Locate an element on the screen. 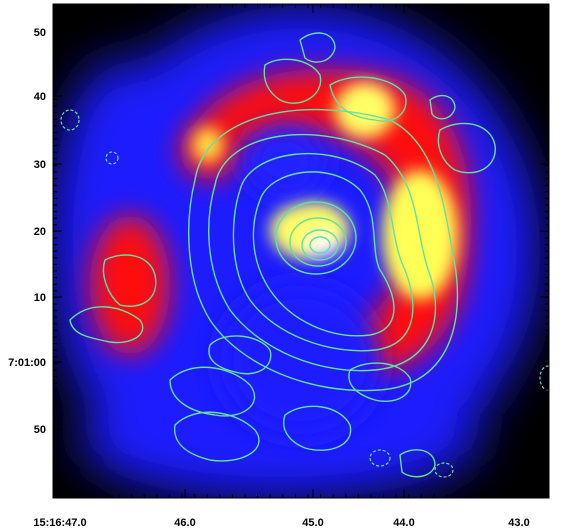 The image size is (563, 532). ra-tick-label: 45.0 is located at coordinates (312, 523).